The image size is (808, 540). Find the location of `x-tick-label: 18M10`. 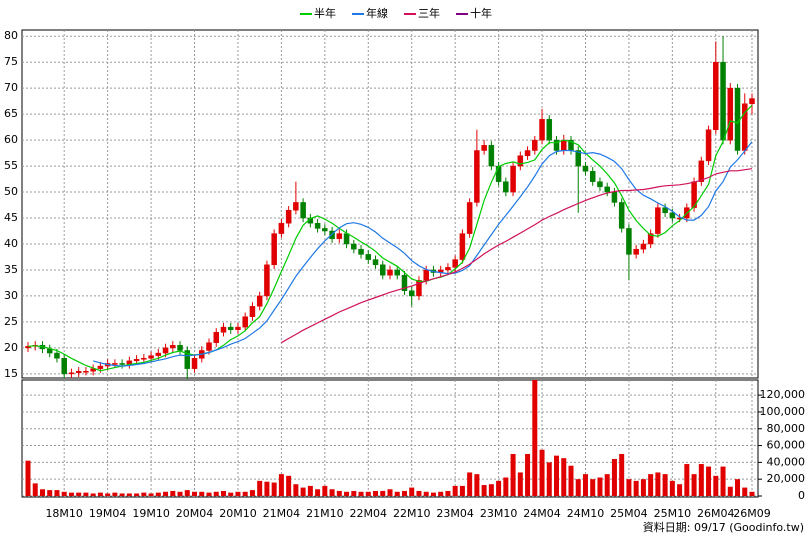

x-tick-label: 18M10 is located at coordinates (64, 513).